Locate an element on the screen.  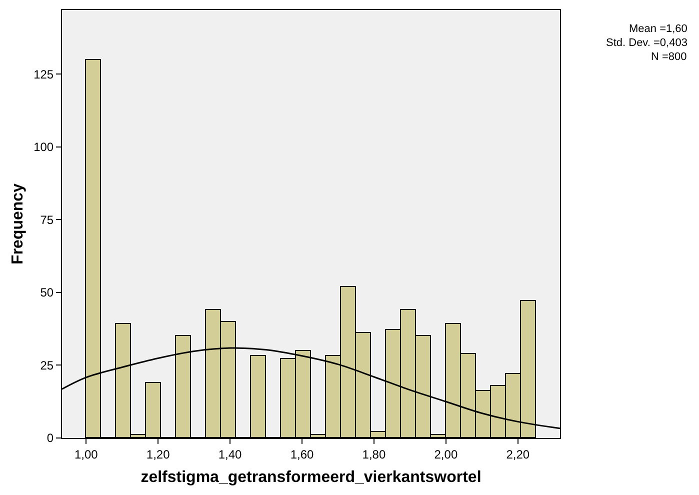
x-axis-title: zelfstigma_getransformeerd_vierkantswortel is located at coordinates (311, 477).